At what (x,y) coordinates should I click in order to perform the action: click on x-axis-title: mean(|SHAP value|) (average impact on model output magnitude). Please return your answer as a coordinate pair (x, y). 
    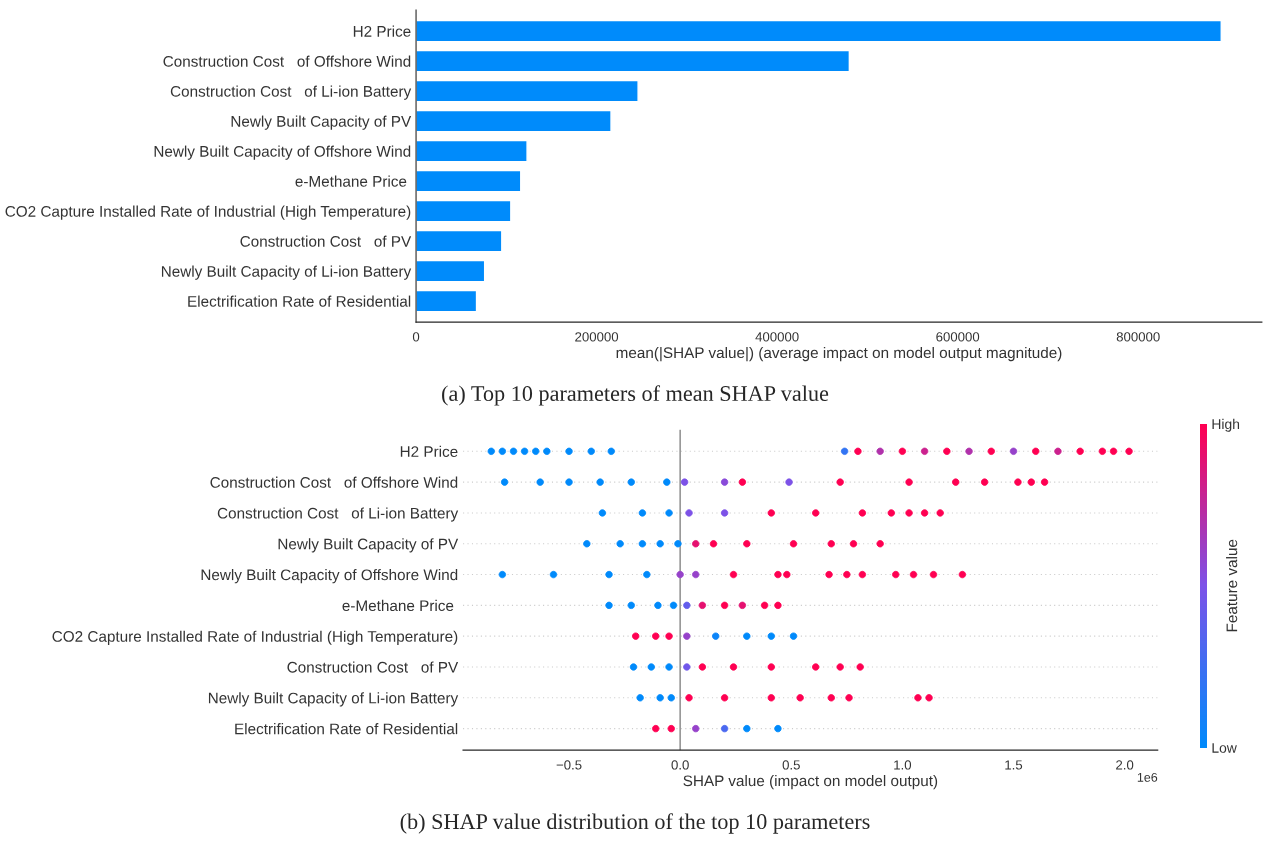
    Looking at the image, I should click on (839, 354).